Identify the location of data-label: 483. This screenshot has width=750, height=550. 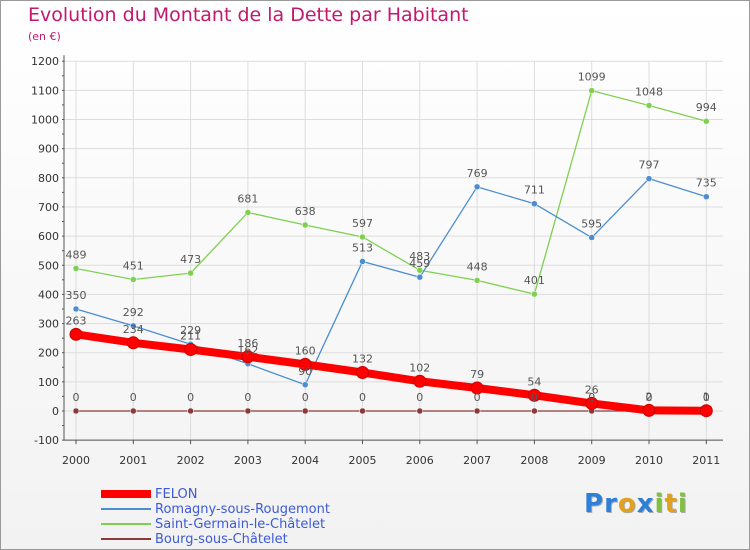
(419, 256).